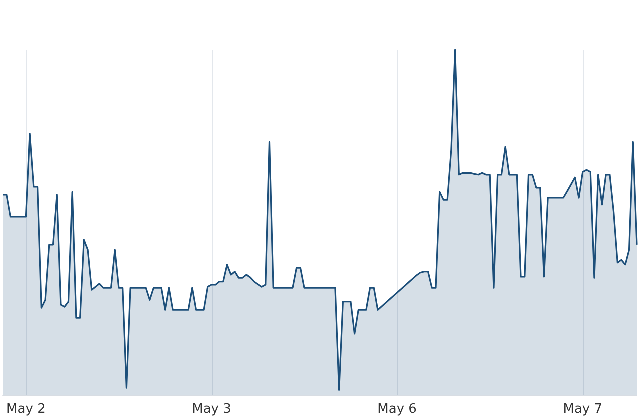  I want to click on x-tick-label: May 6, so click(397, 409).